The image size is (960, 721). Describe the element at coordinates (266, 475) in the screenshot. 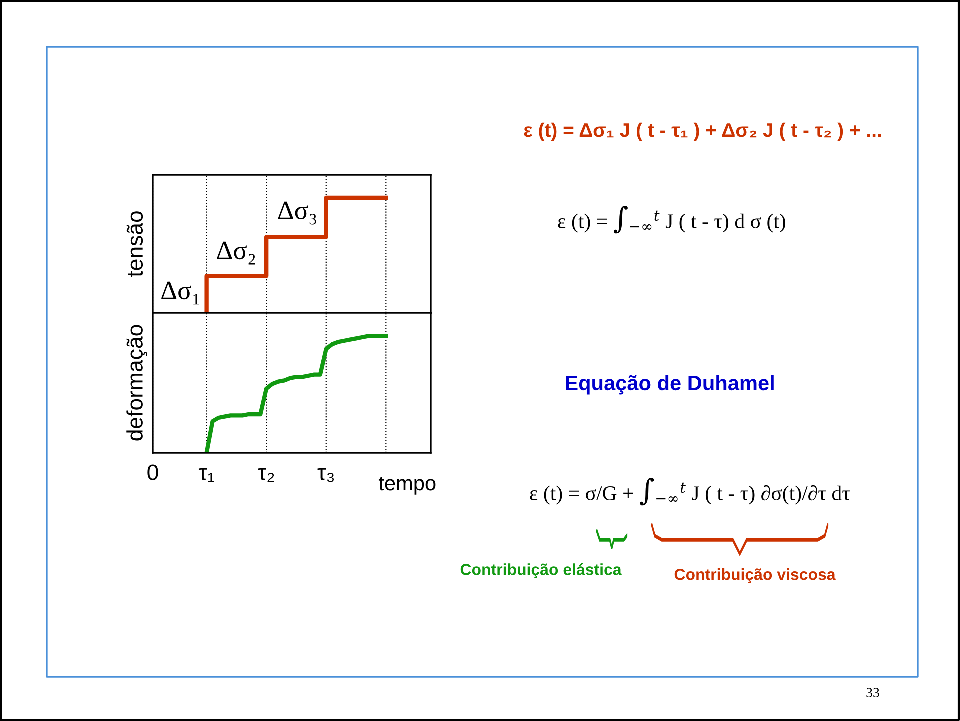

I see `x-tick-label: τ₂` at that location.